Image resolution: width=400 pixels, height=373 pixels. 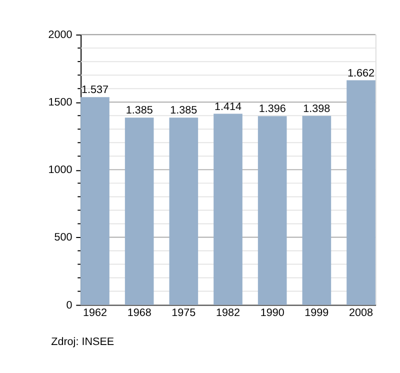 What do you see at coordinates (60, 102) in the screenshot?
I see `y-tick-label: 1500` at bounding box center [60, 102].